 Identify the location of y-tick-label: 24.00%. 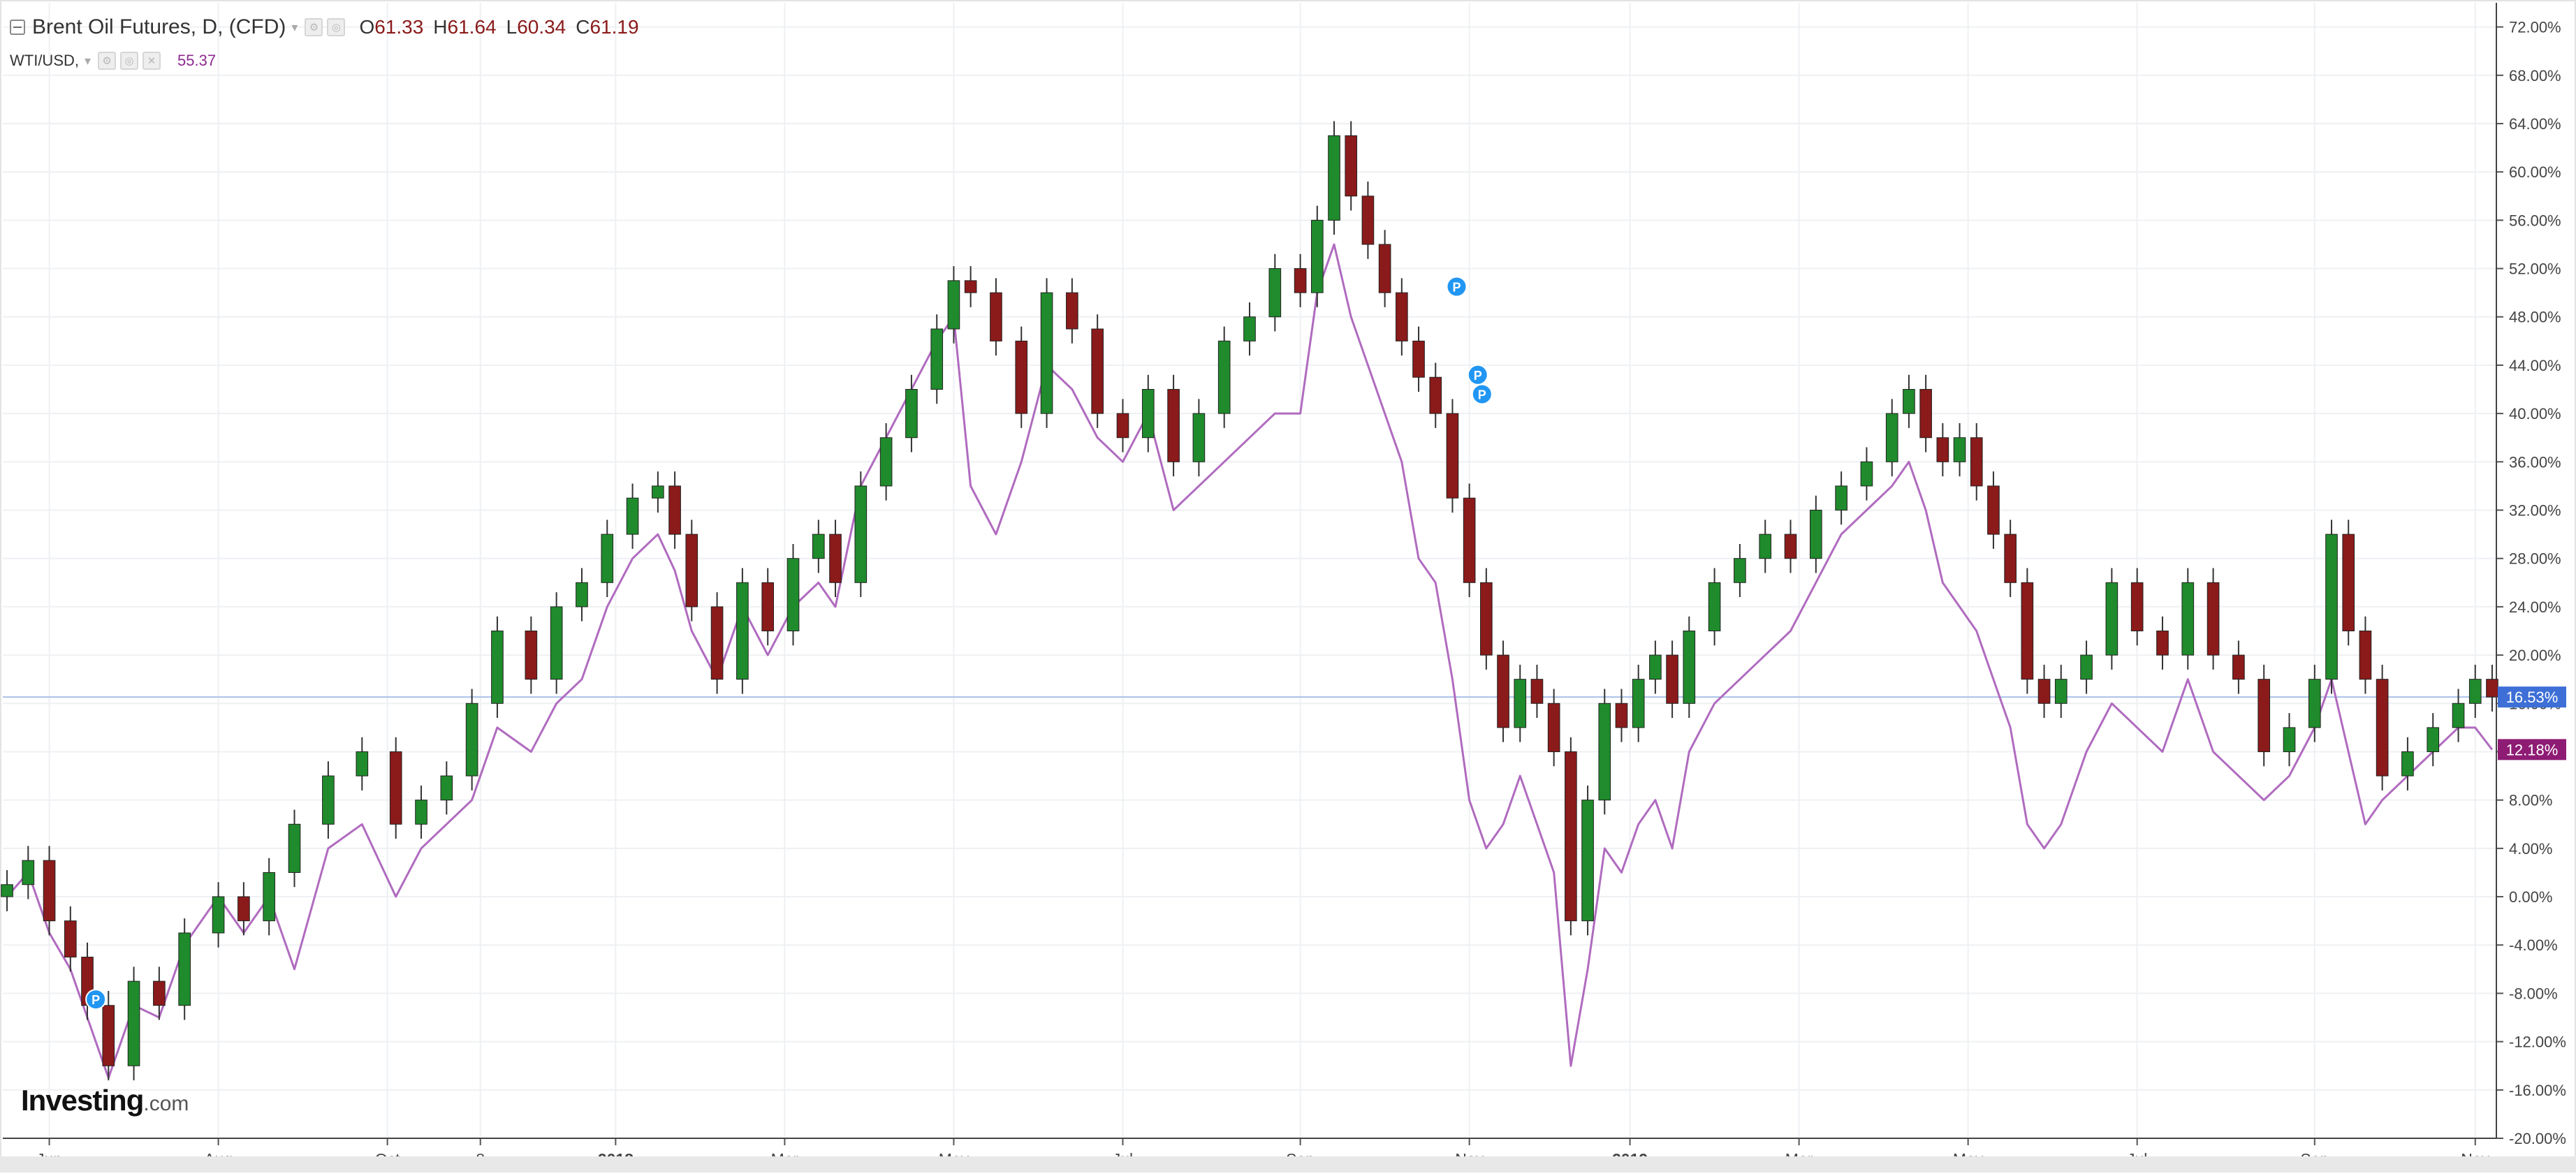
(2535, 607).